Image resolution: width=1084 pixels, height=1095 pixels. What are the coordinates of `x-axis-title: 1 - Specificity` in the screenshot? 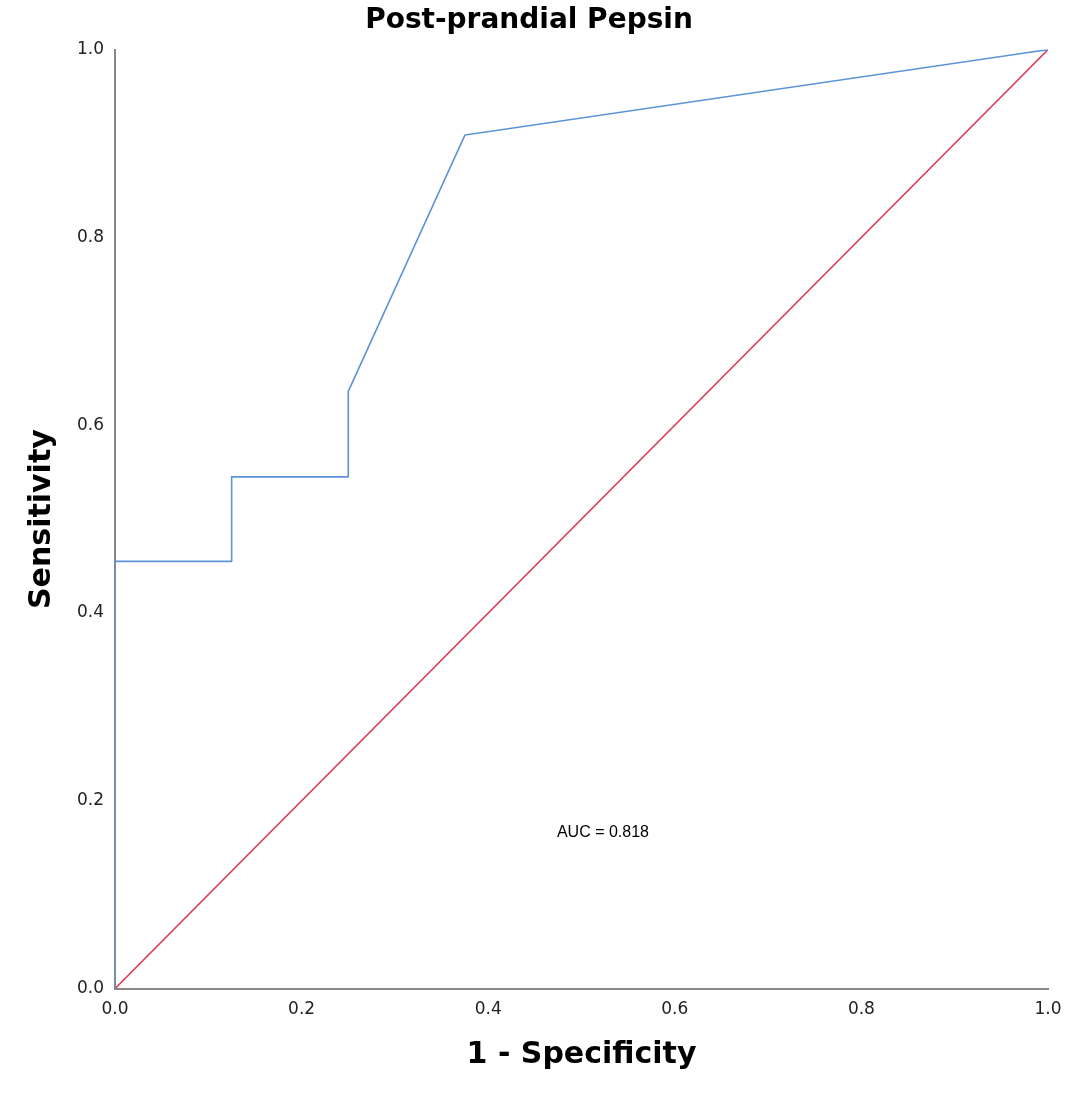 It's located at (581, 1052).